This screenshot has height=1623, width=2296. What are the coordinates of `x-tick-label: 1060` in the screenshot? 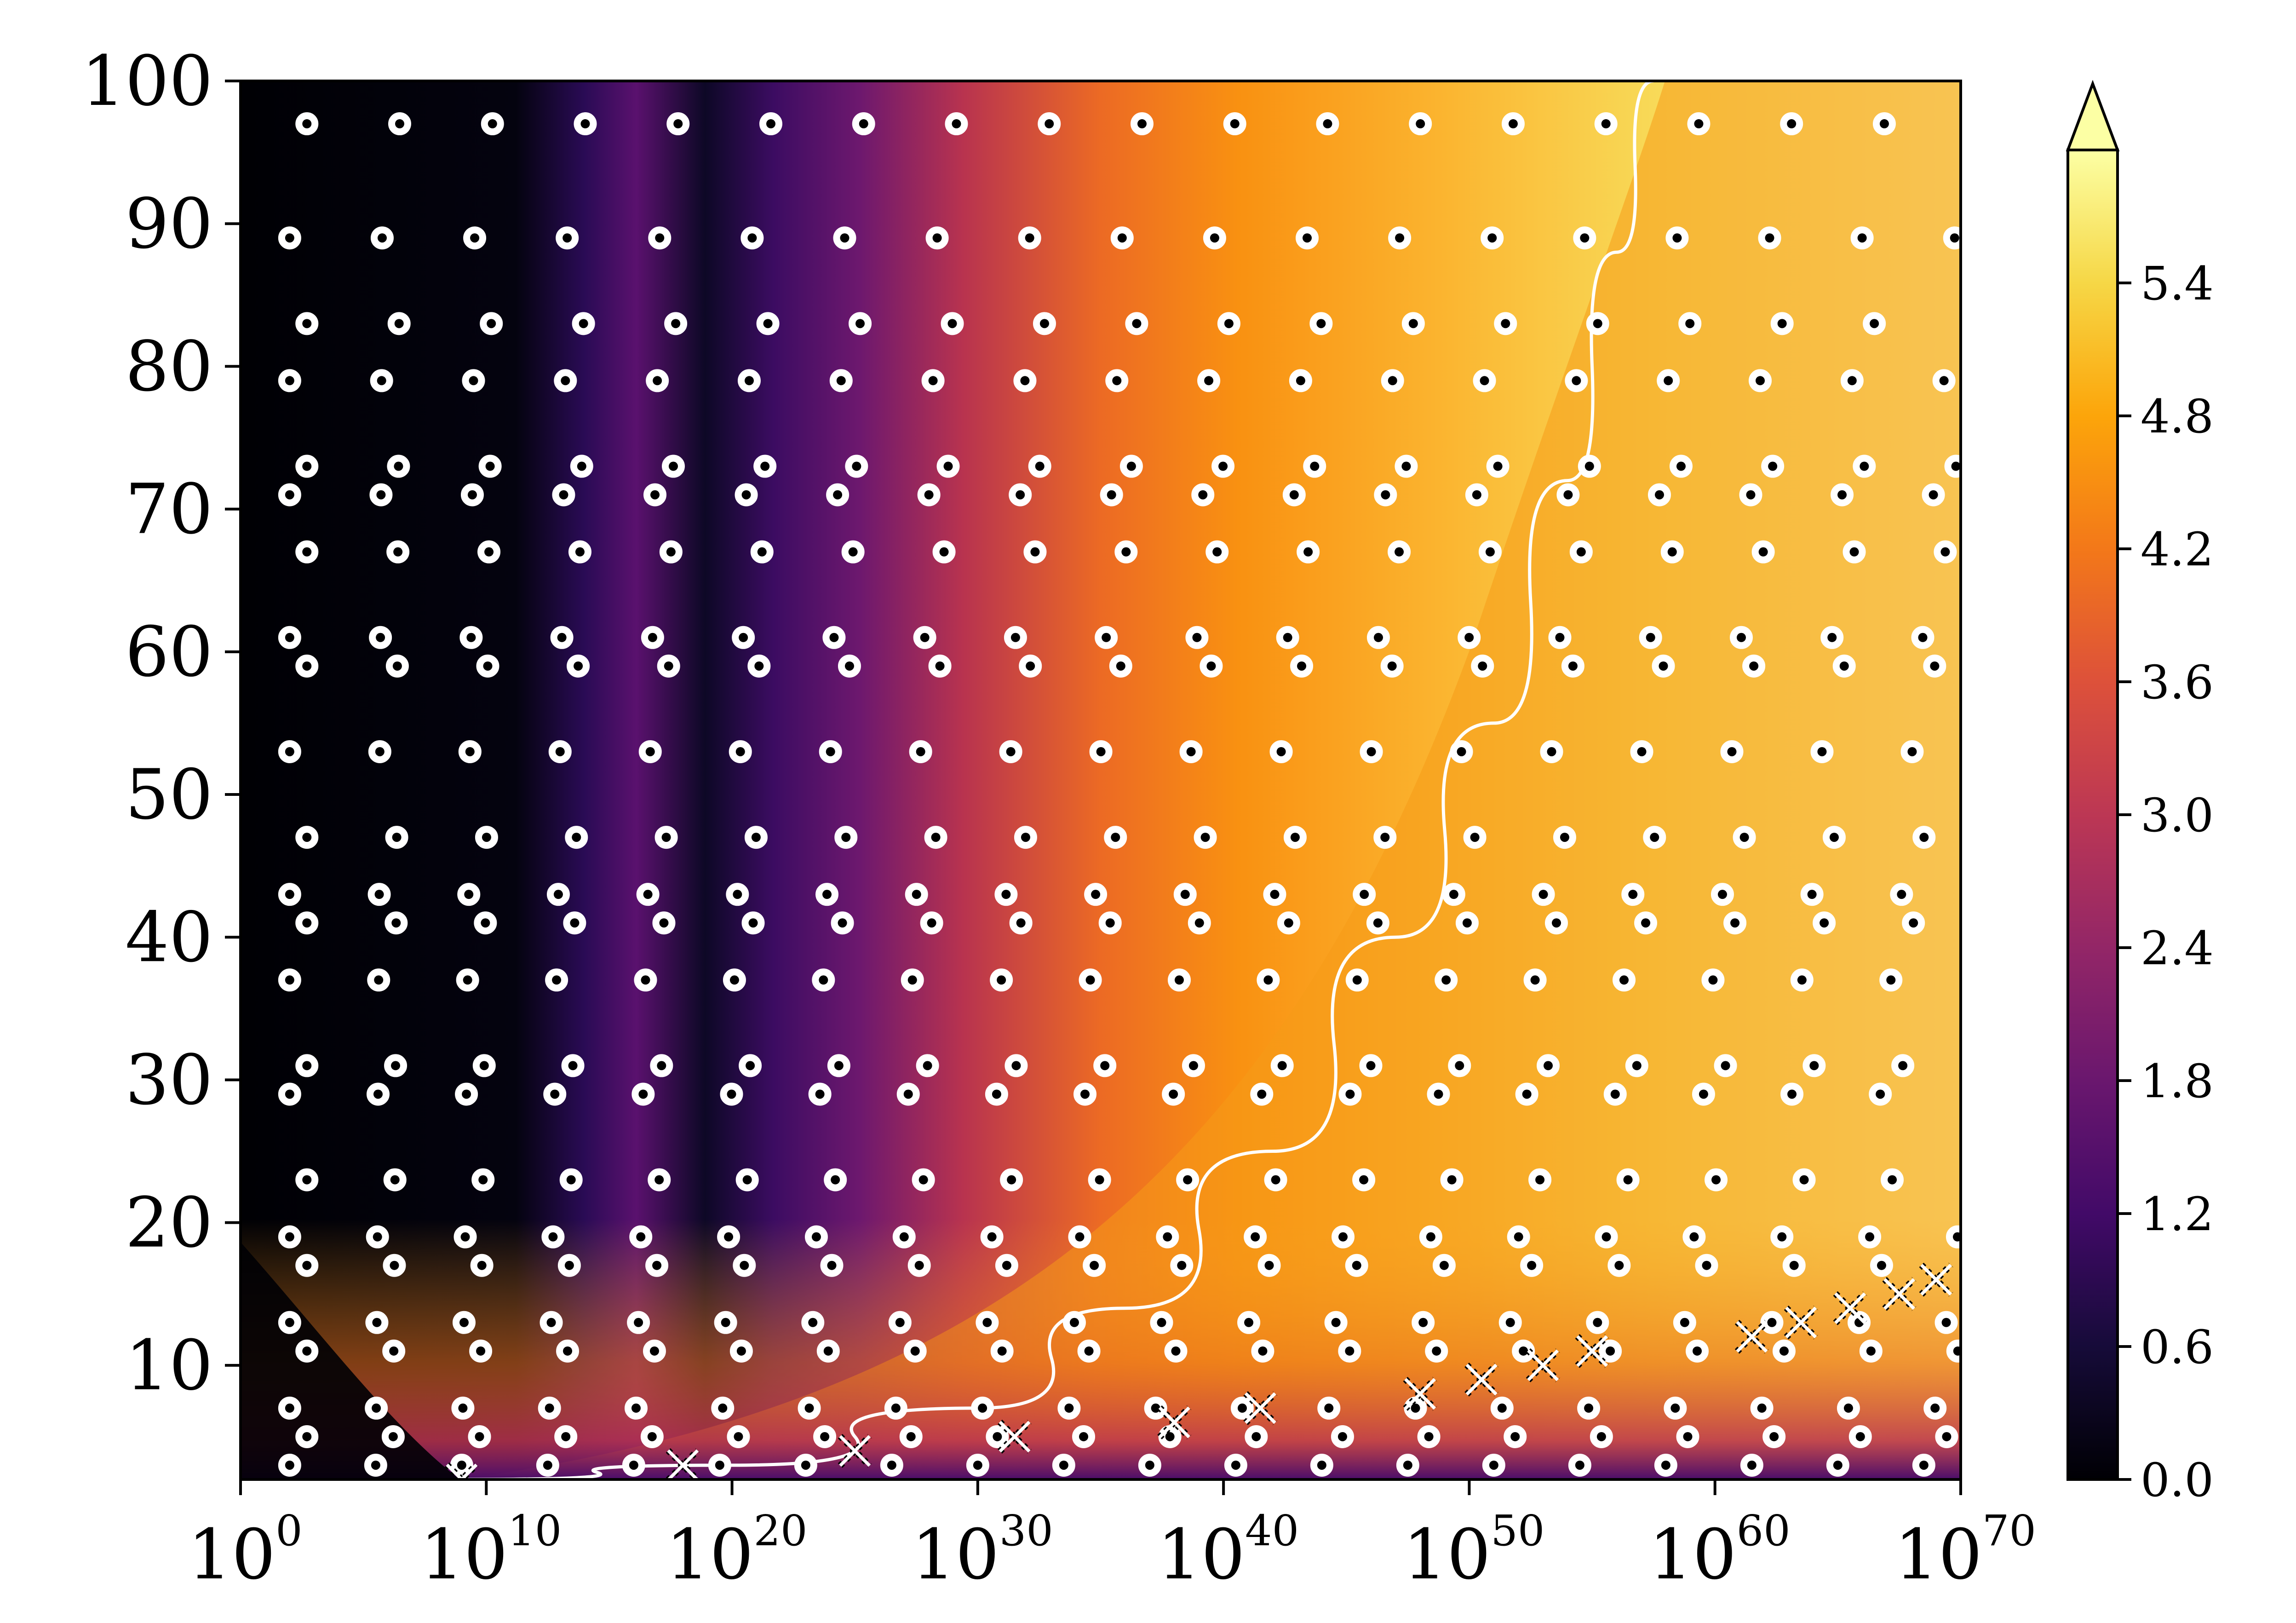 It's located at (1720, 1550).